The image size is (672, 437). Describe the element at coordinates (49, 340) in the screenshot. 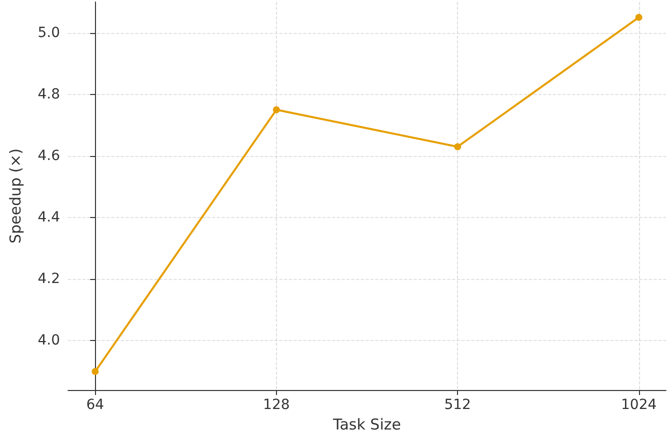

I see `y-tick-label: 4.0` at that location.